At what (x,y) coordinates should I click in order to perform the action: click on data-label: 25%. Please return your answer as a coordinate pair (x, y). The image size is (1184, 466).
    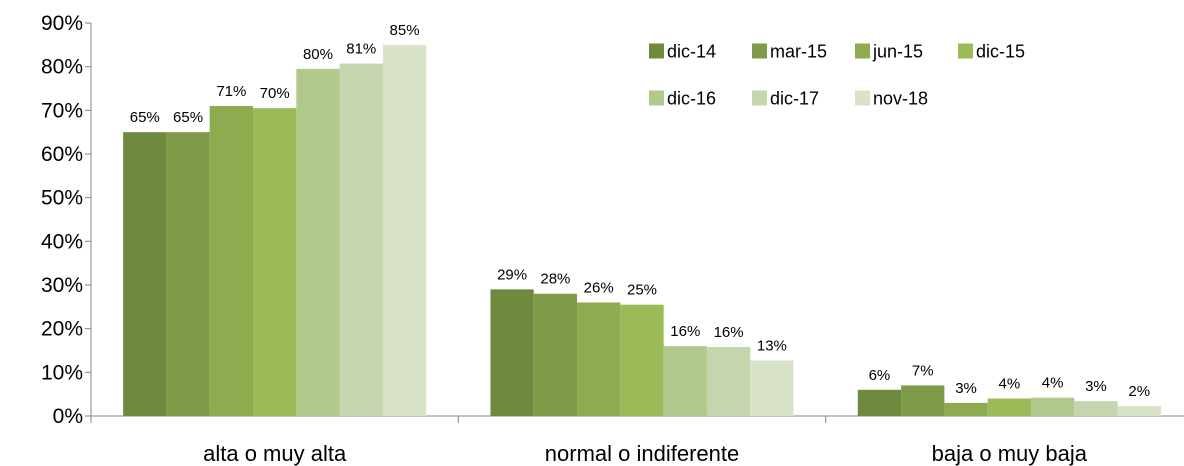
    Looking at the image, I should click on (642, 290).